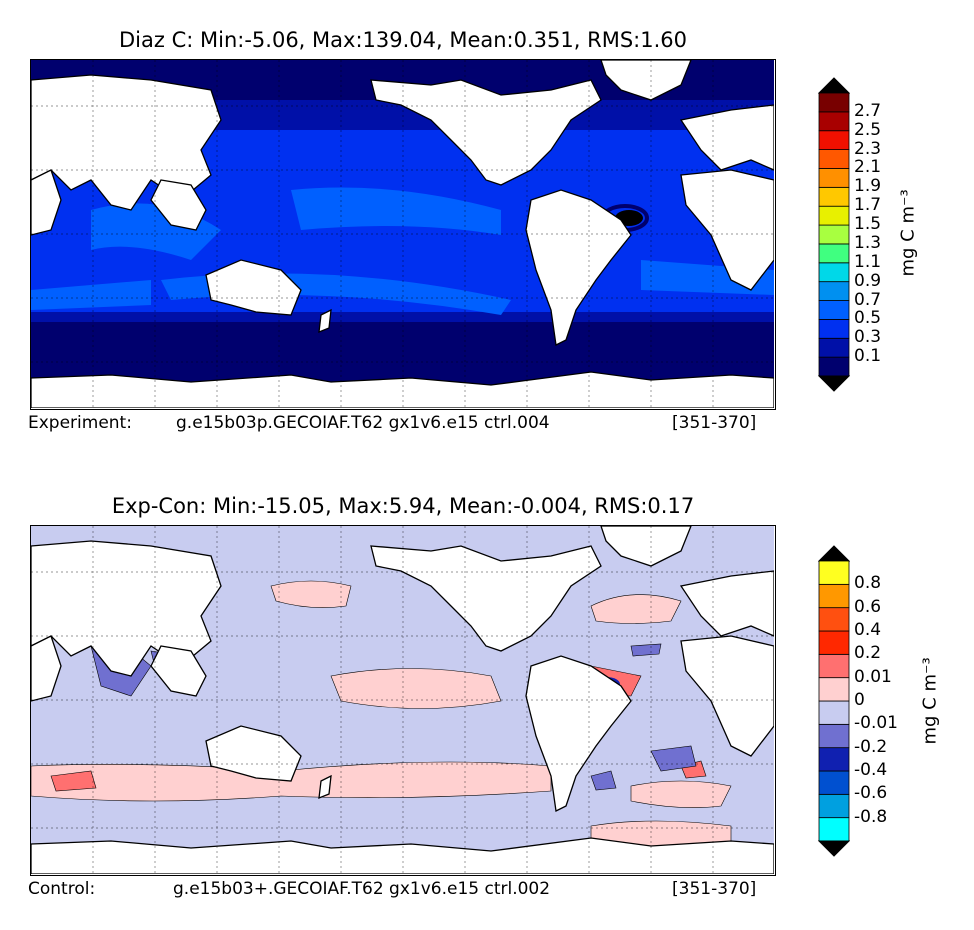 This screenshot has width=974, height=930. I want to click on top-colorbar-tick-label: 2.1, so click(868, 167).